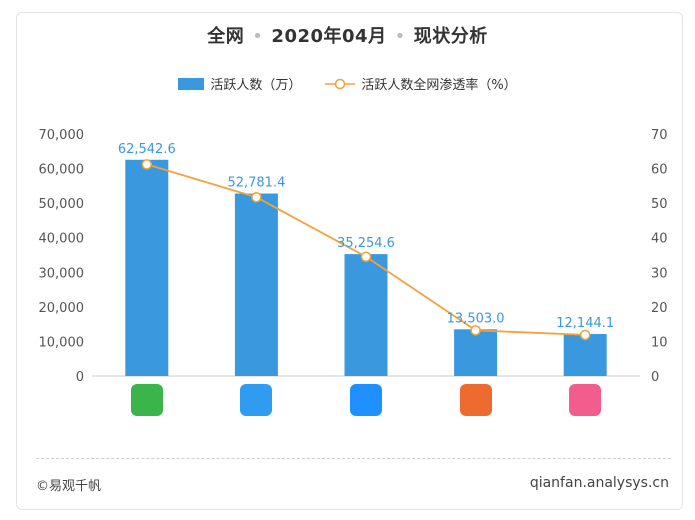 This screenshot has width=695, height=520. I want to click on chart-title: 全网 • 2020年04月 • 现状分析, so click(347, 35).